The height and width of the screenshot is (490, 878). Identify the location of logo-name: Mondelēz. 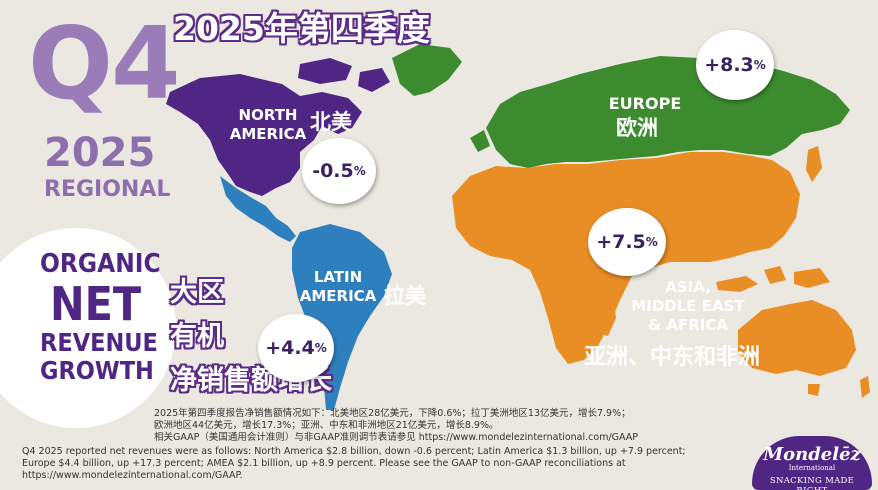
(812, 454).